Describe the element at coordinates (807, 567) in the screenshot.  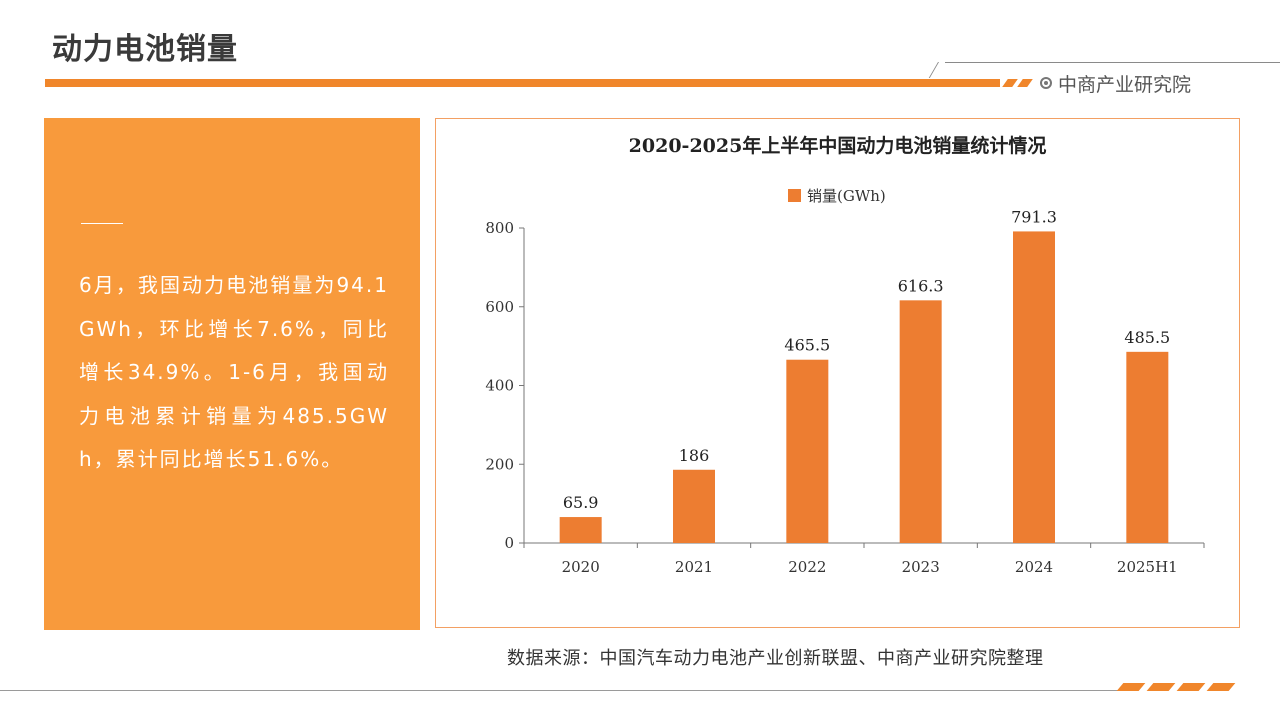
I see `x-tick-label: 2022` at that location.